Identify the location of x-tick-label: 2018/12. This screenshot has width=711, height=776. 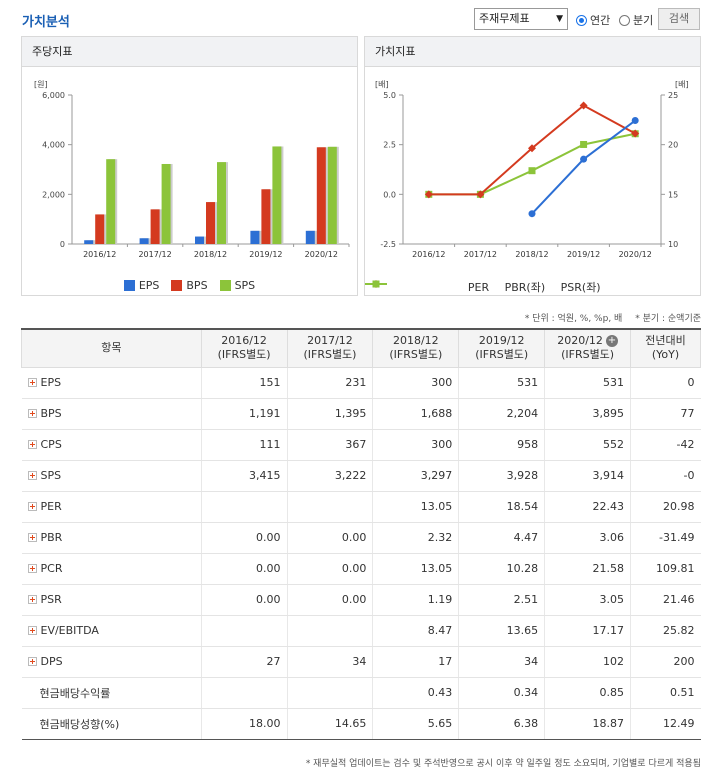
(210, 254).